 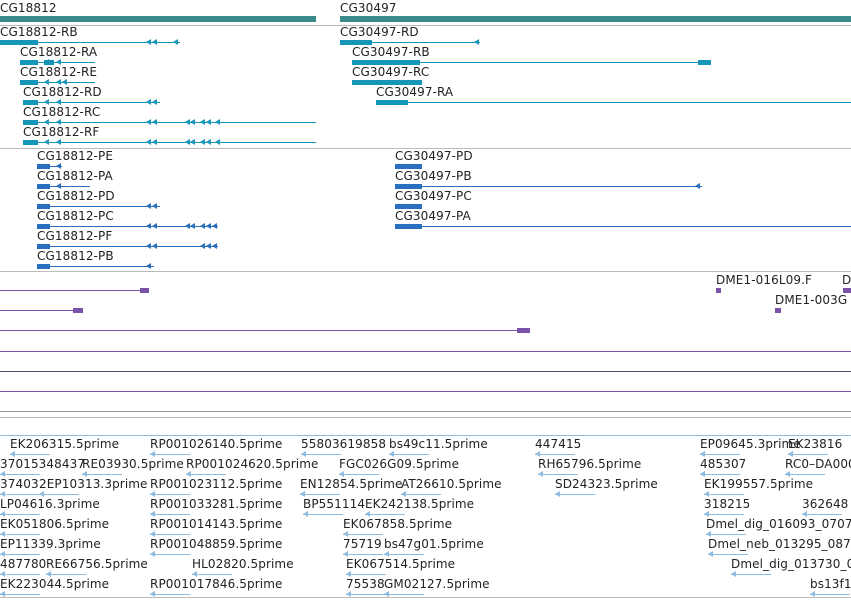 I want to click on est-label: 75538, so click(x=365, y=584).